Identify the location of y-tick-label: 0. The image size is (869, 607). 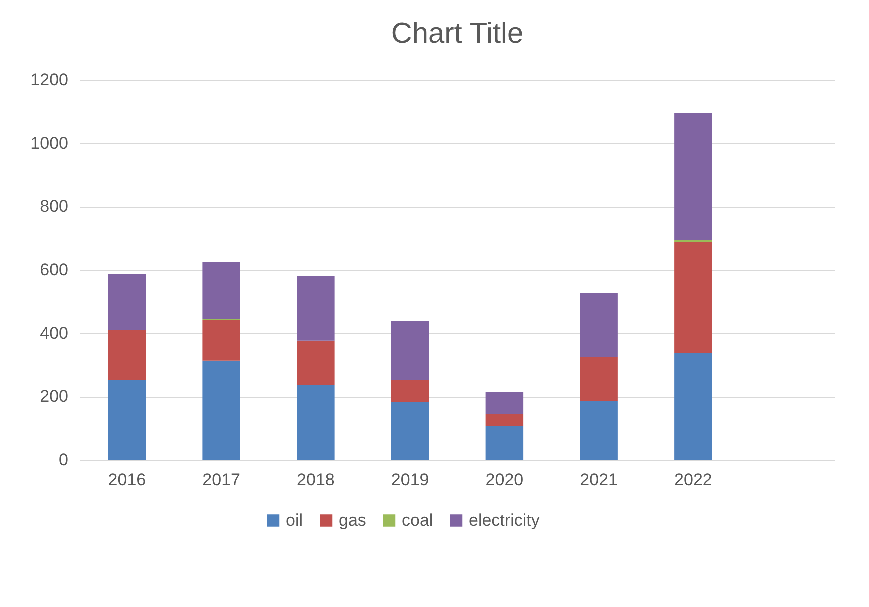
(63, 460).